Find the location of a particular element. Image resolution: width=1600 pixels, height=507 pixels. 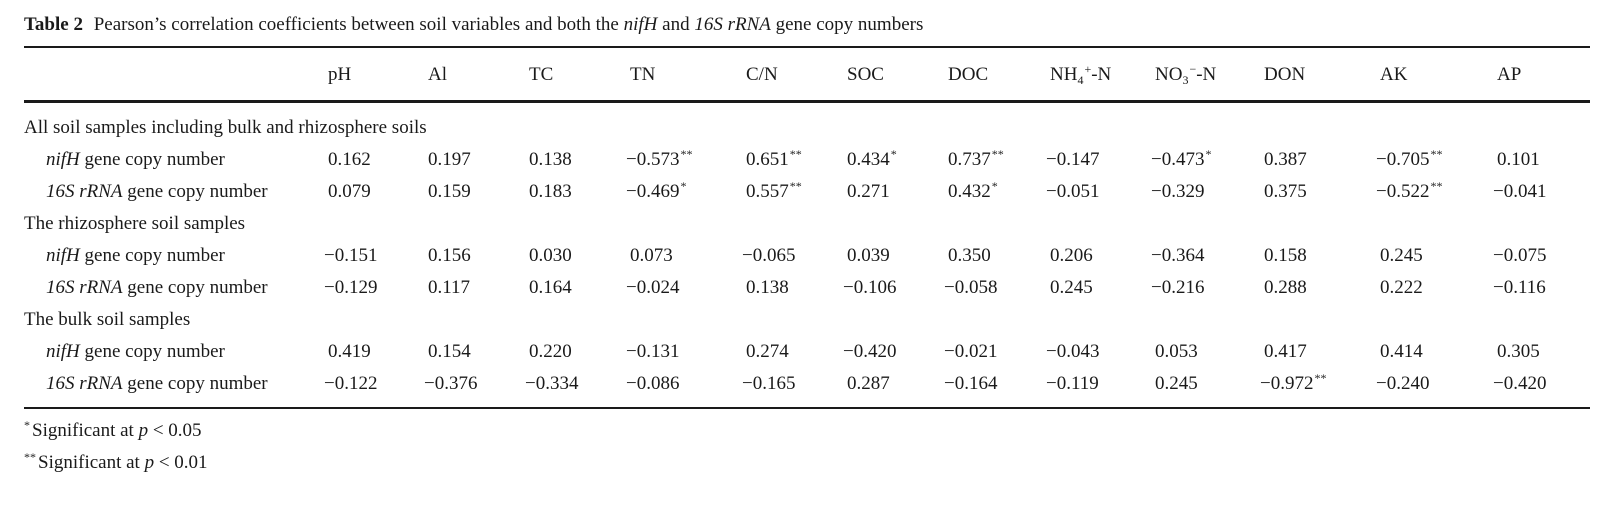

table-cell: −0.116 is located at coordinates (1519, 288).